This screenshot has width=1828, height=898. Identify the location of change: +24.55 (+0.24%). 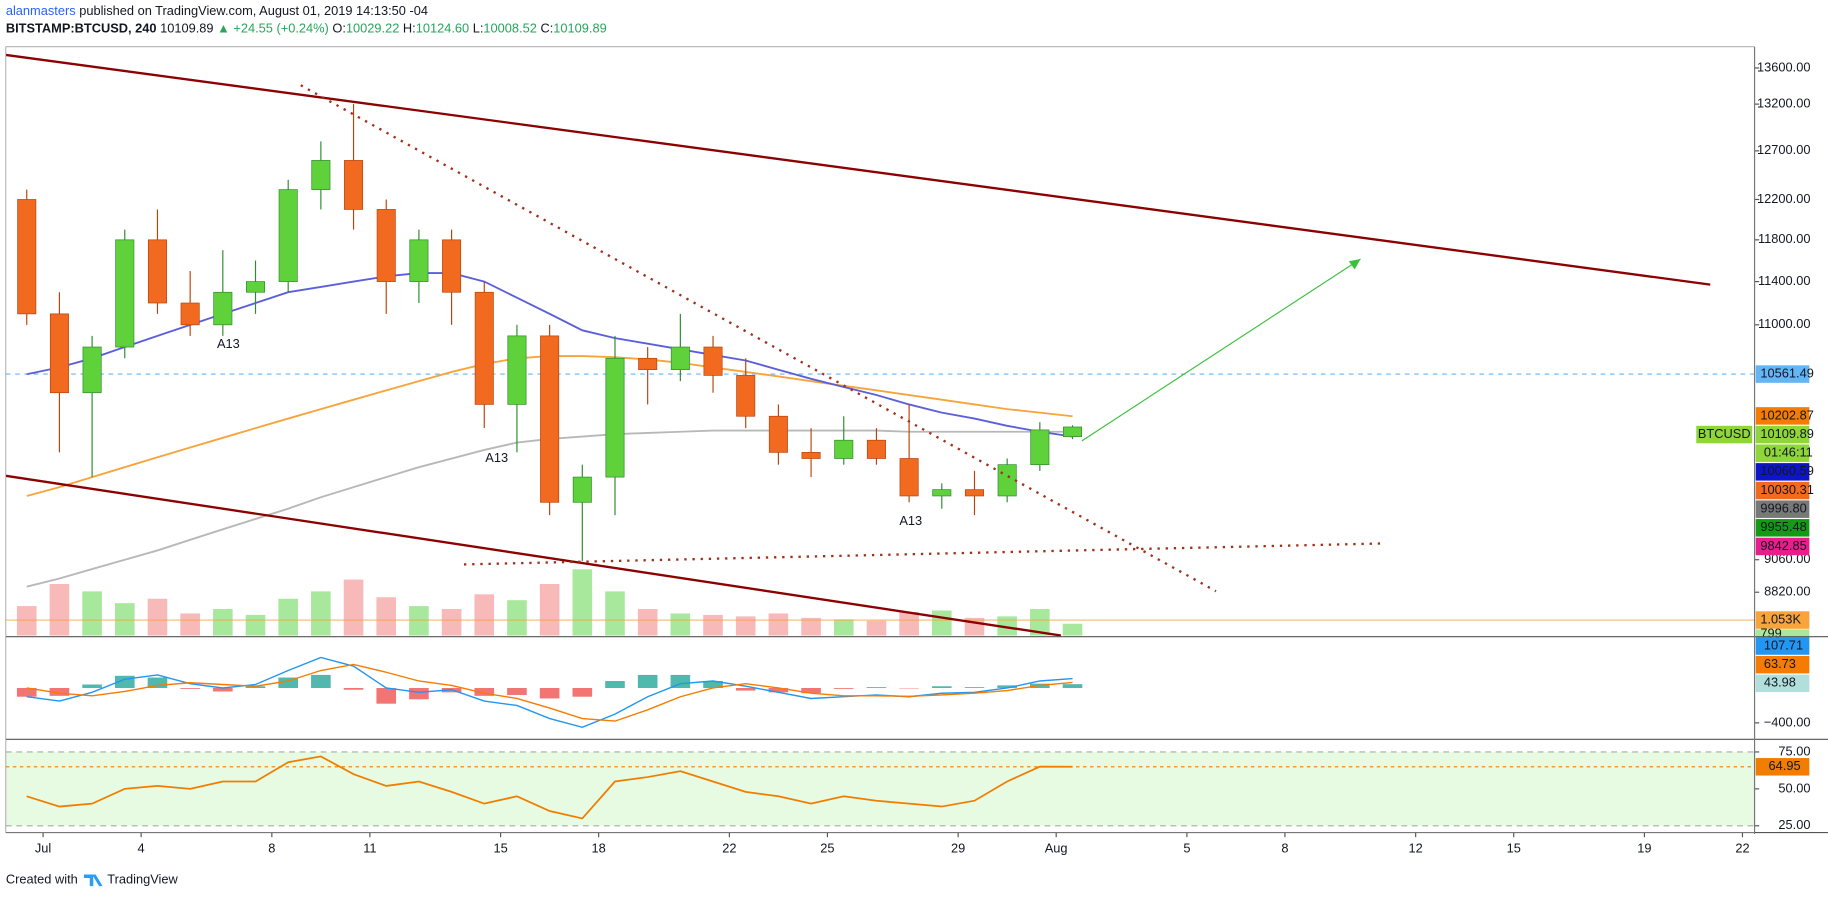
(280, 28).